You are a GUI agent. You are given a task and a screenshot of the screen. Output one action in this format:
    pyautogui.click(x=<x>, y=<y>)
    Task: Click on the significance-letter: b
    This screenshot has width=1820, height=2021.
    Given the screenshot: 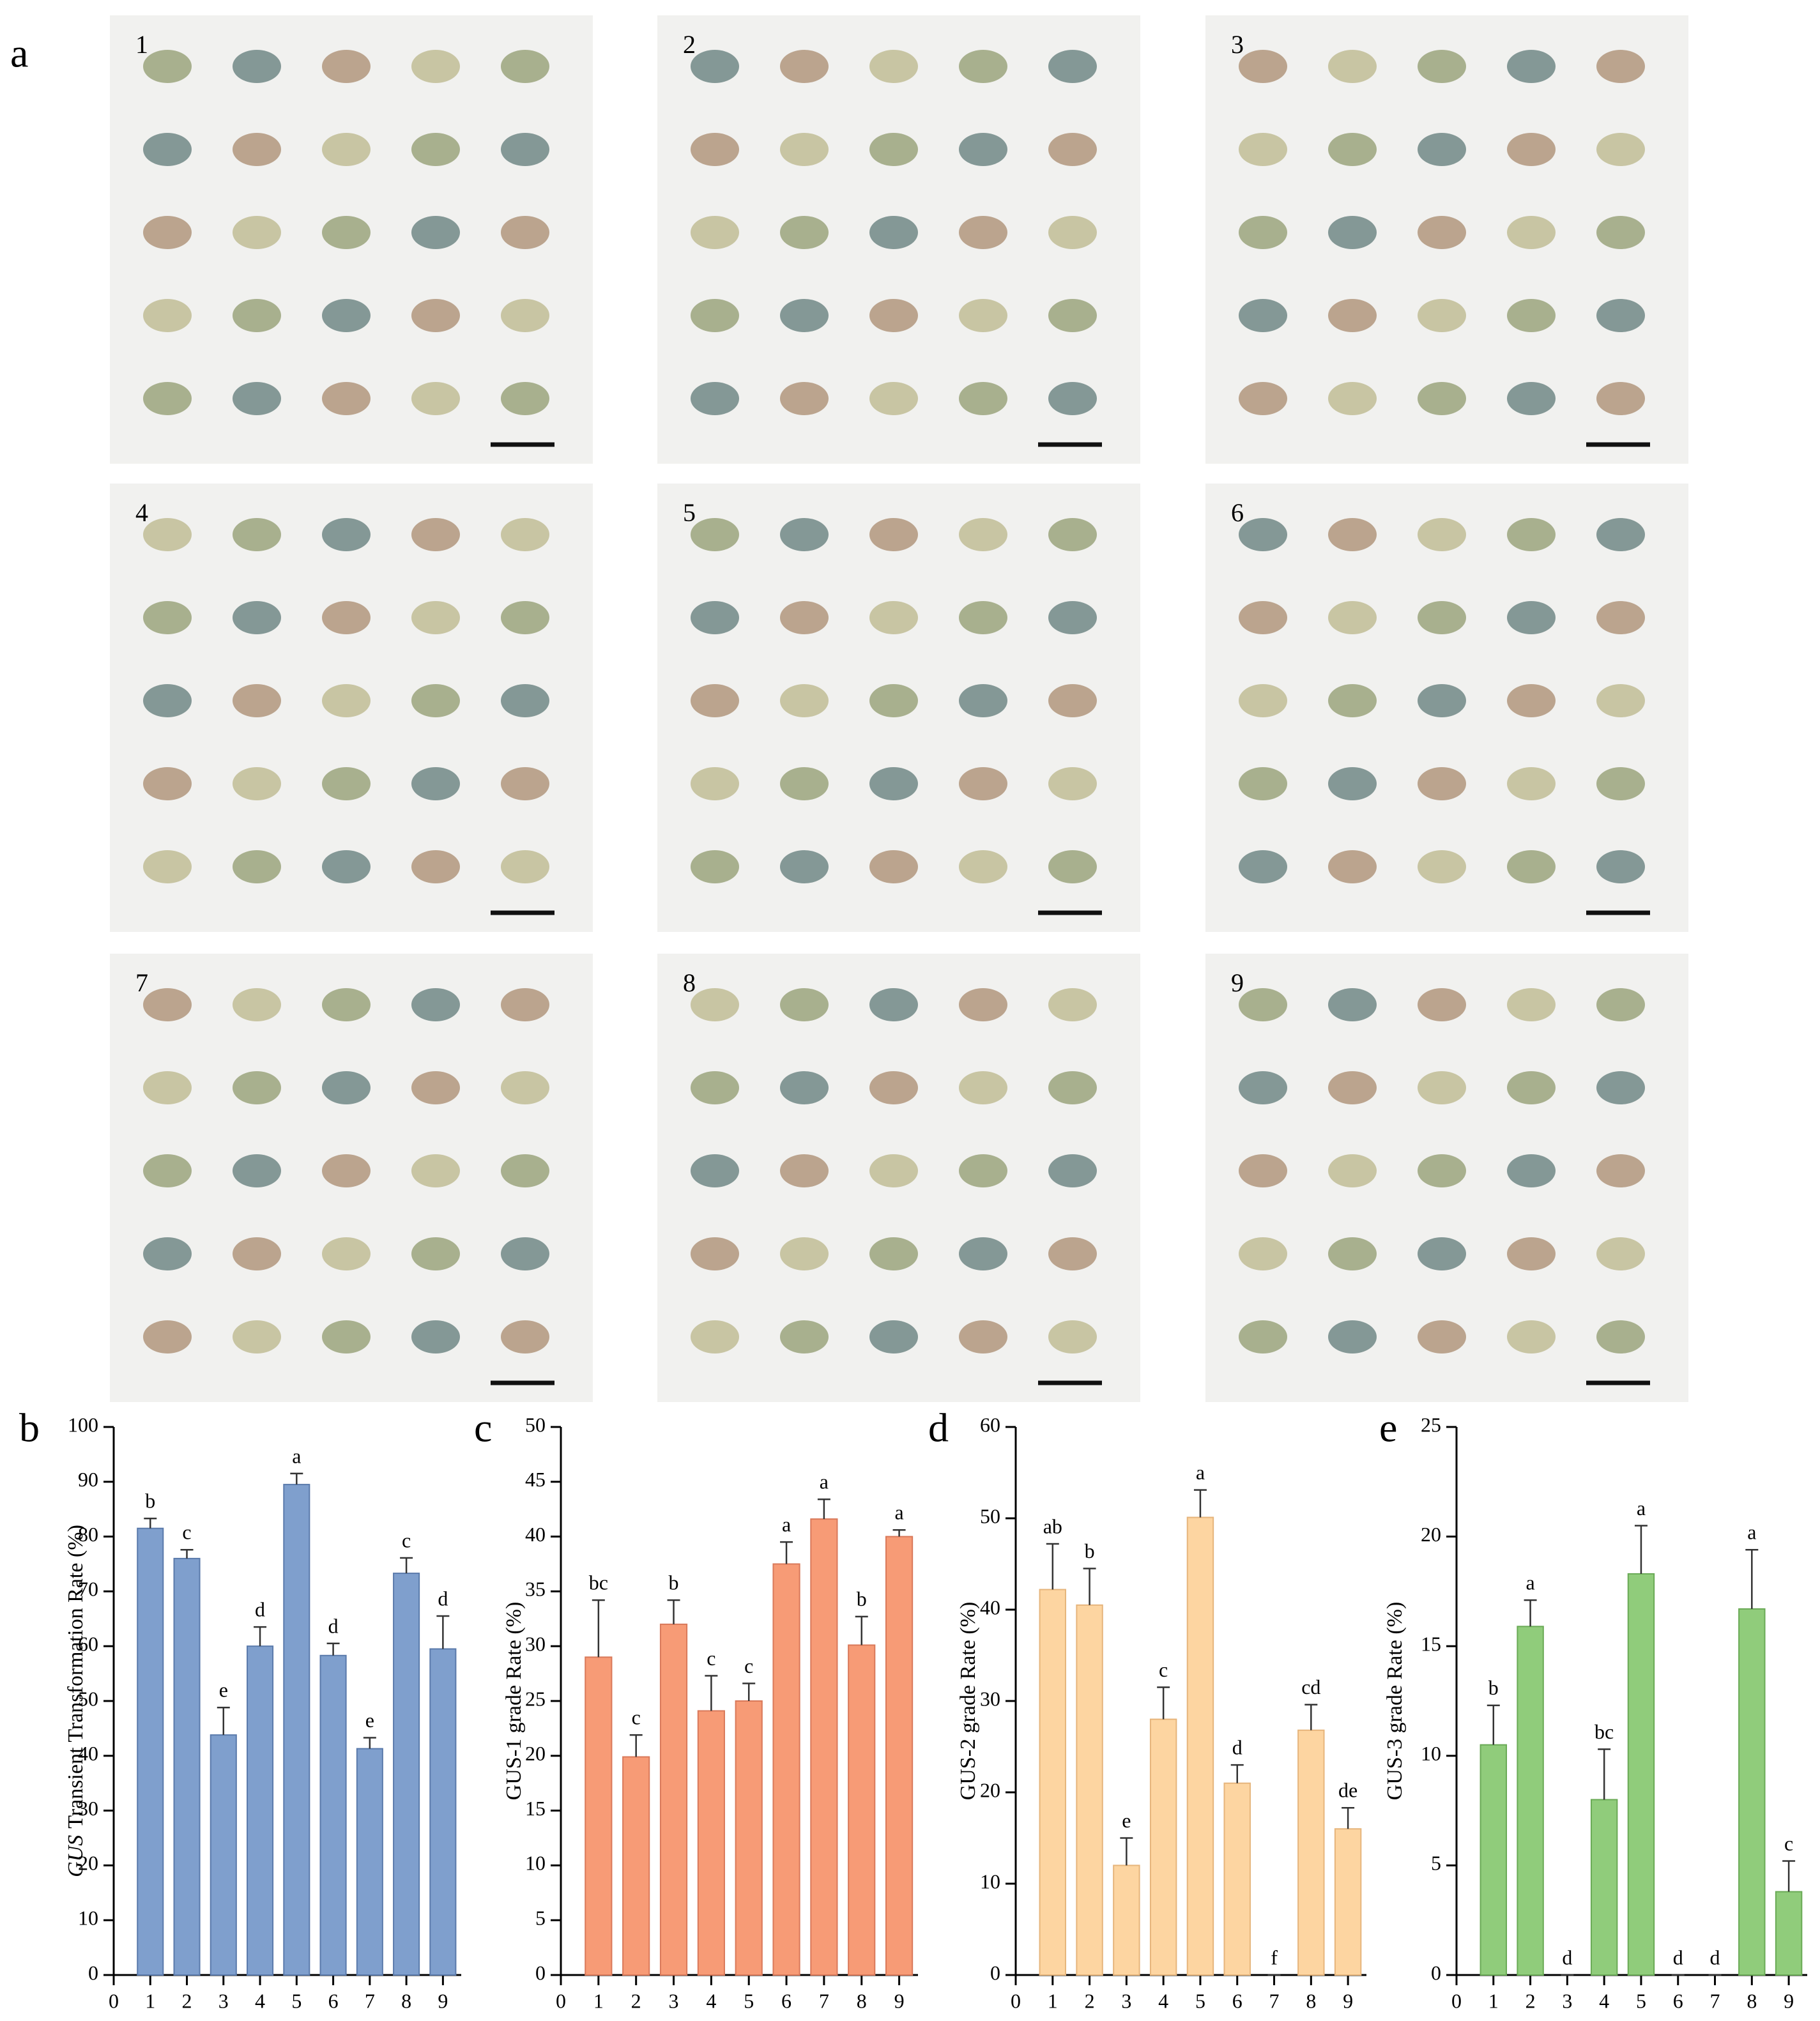 What is the action you would take?
    pyautogui.click(x=1493, y=1687)
    